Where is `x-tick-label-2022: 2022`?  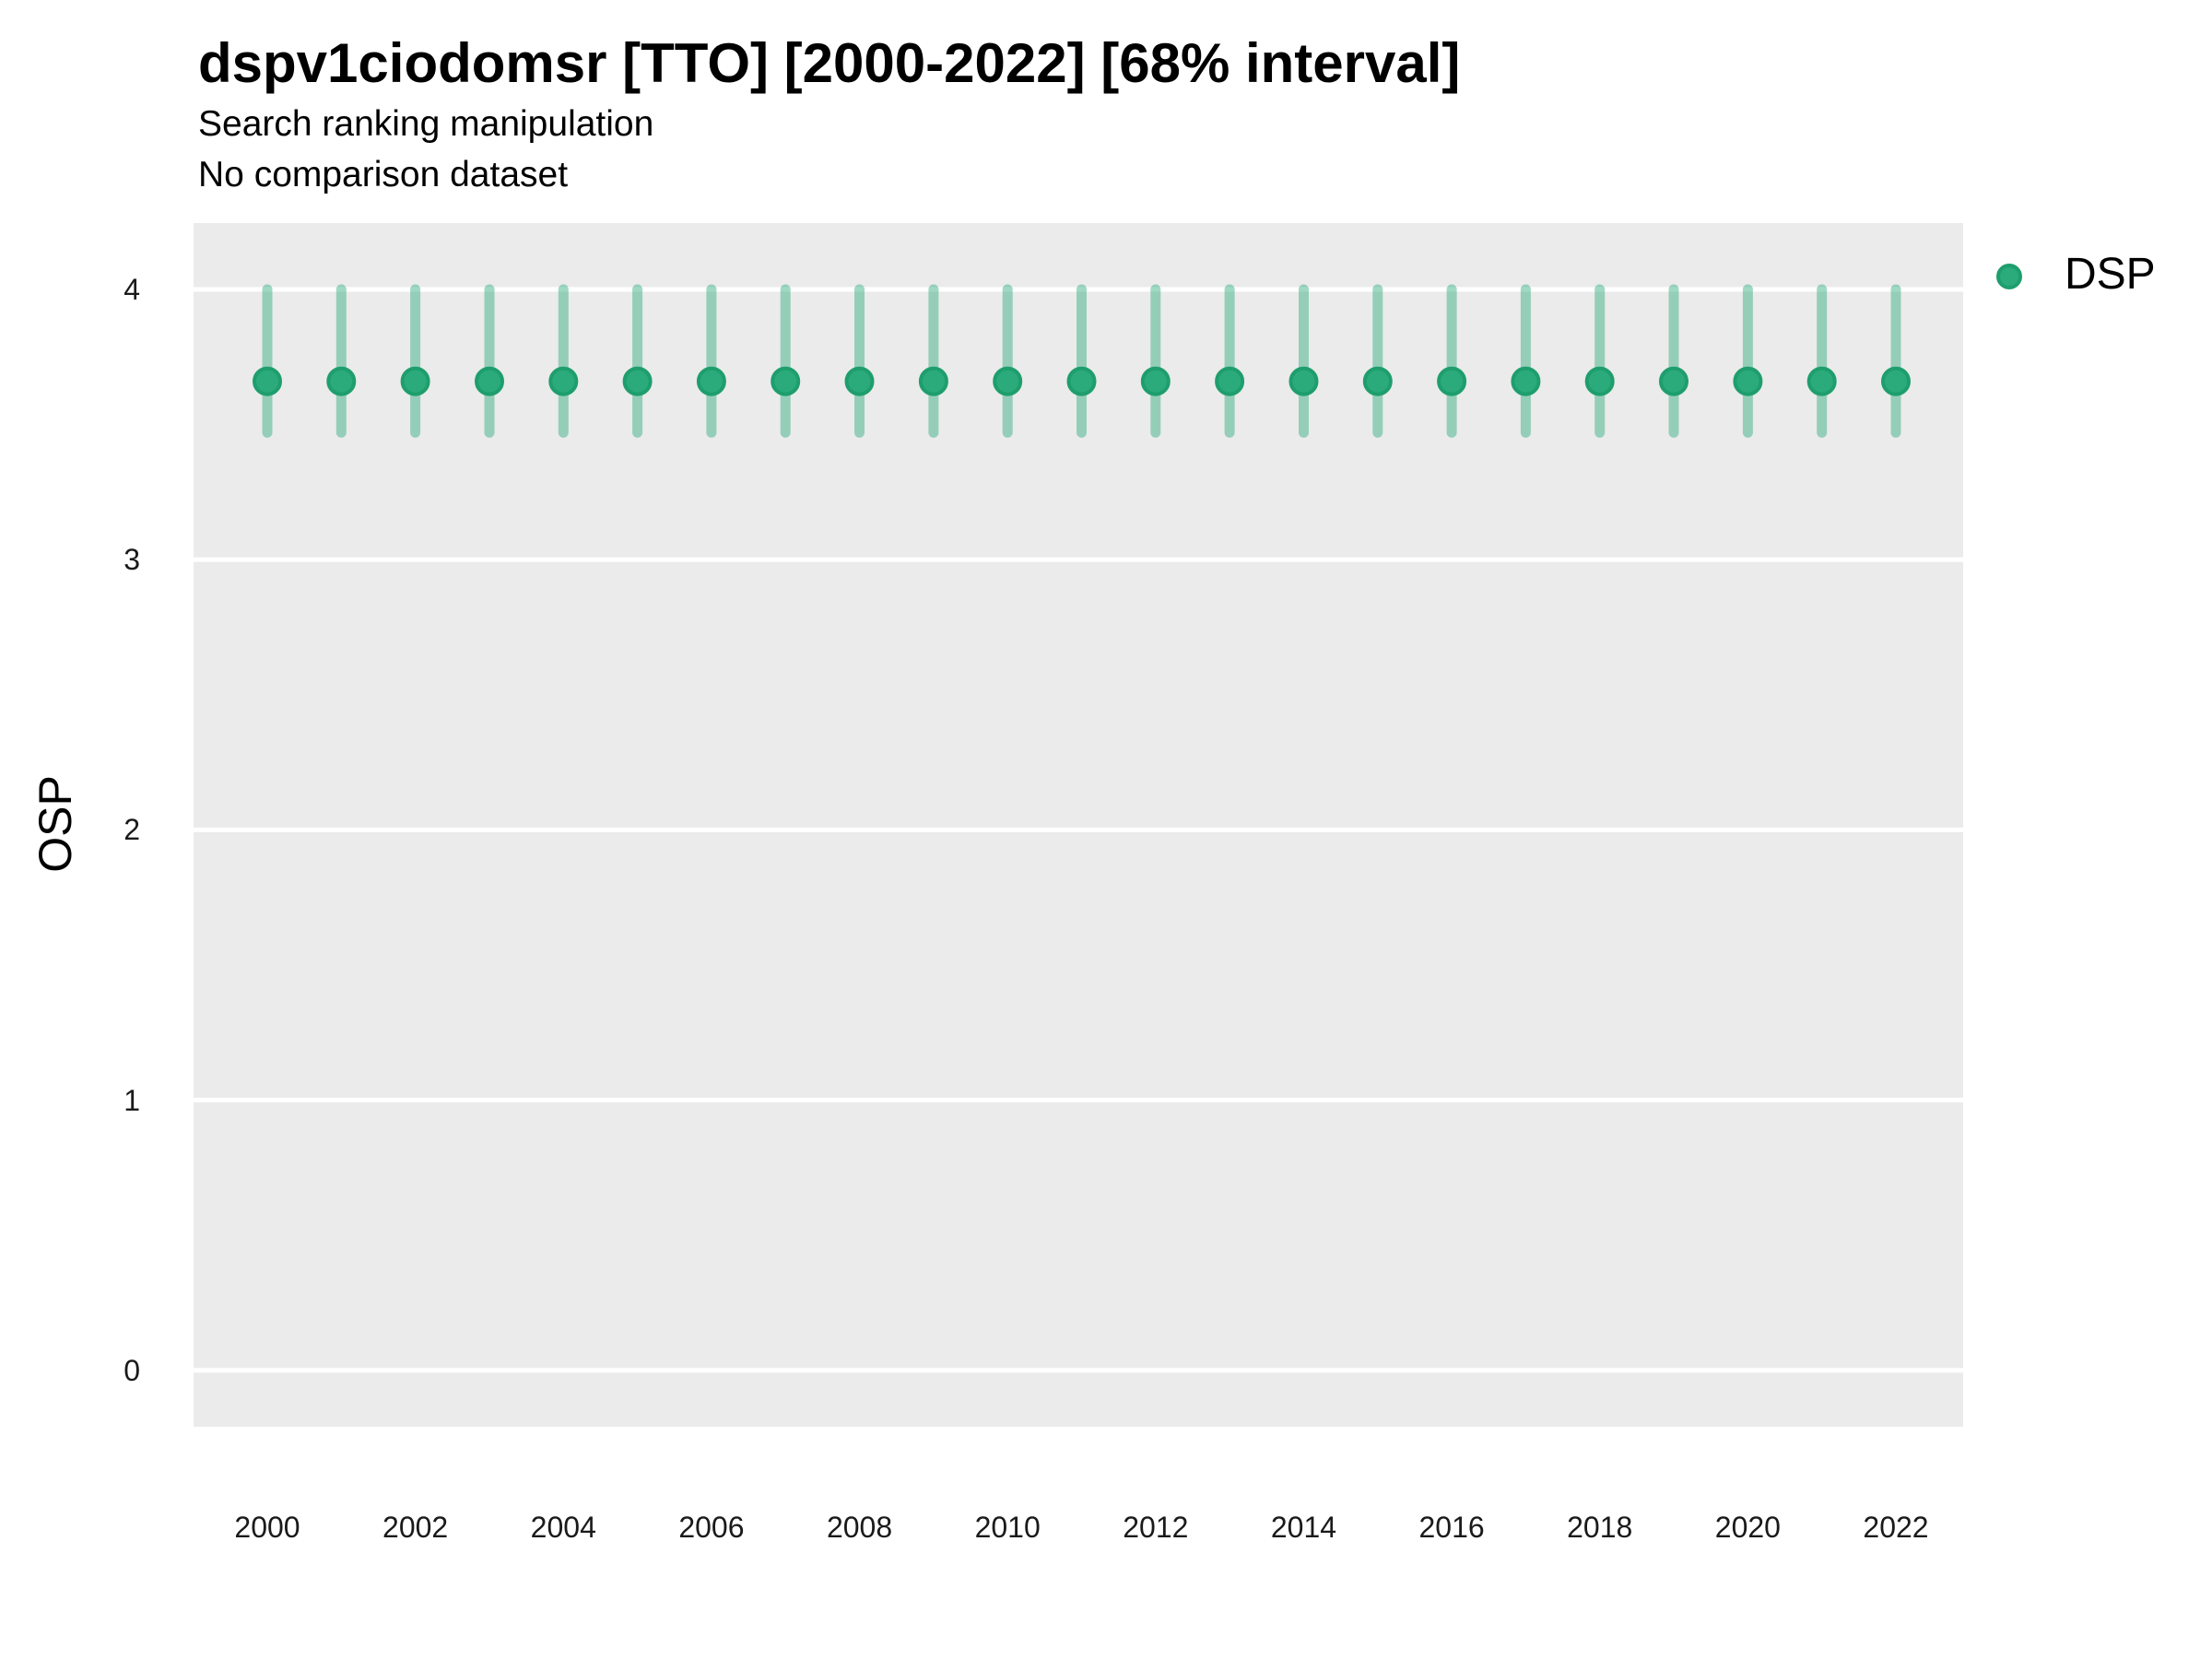 x-tick-label-2022: 2022 is located at coordinates (1896, 1527).